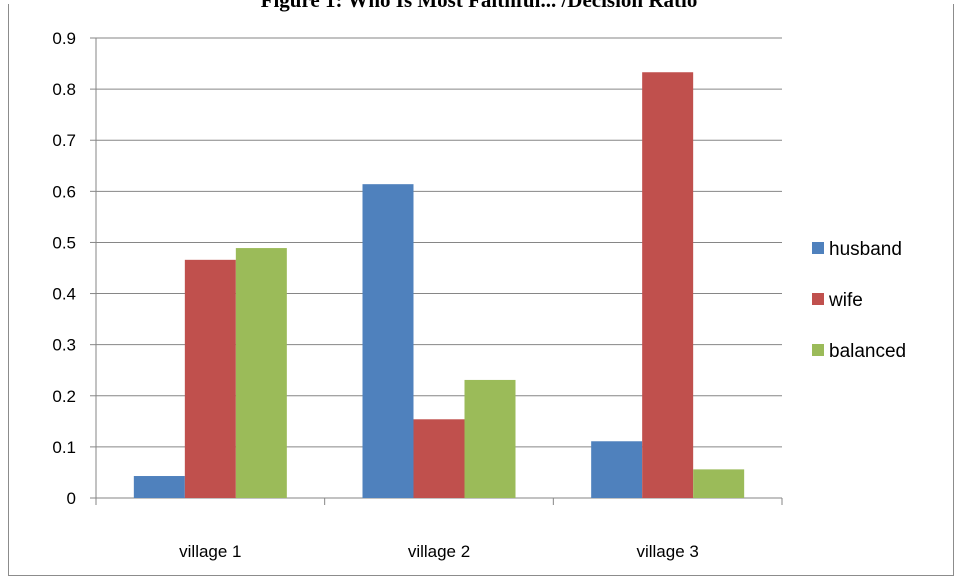  Describe the element at coordinates (64, 242) in the screenshot. I see `y-tick-label: 0.5` at that location.